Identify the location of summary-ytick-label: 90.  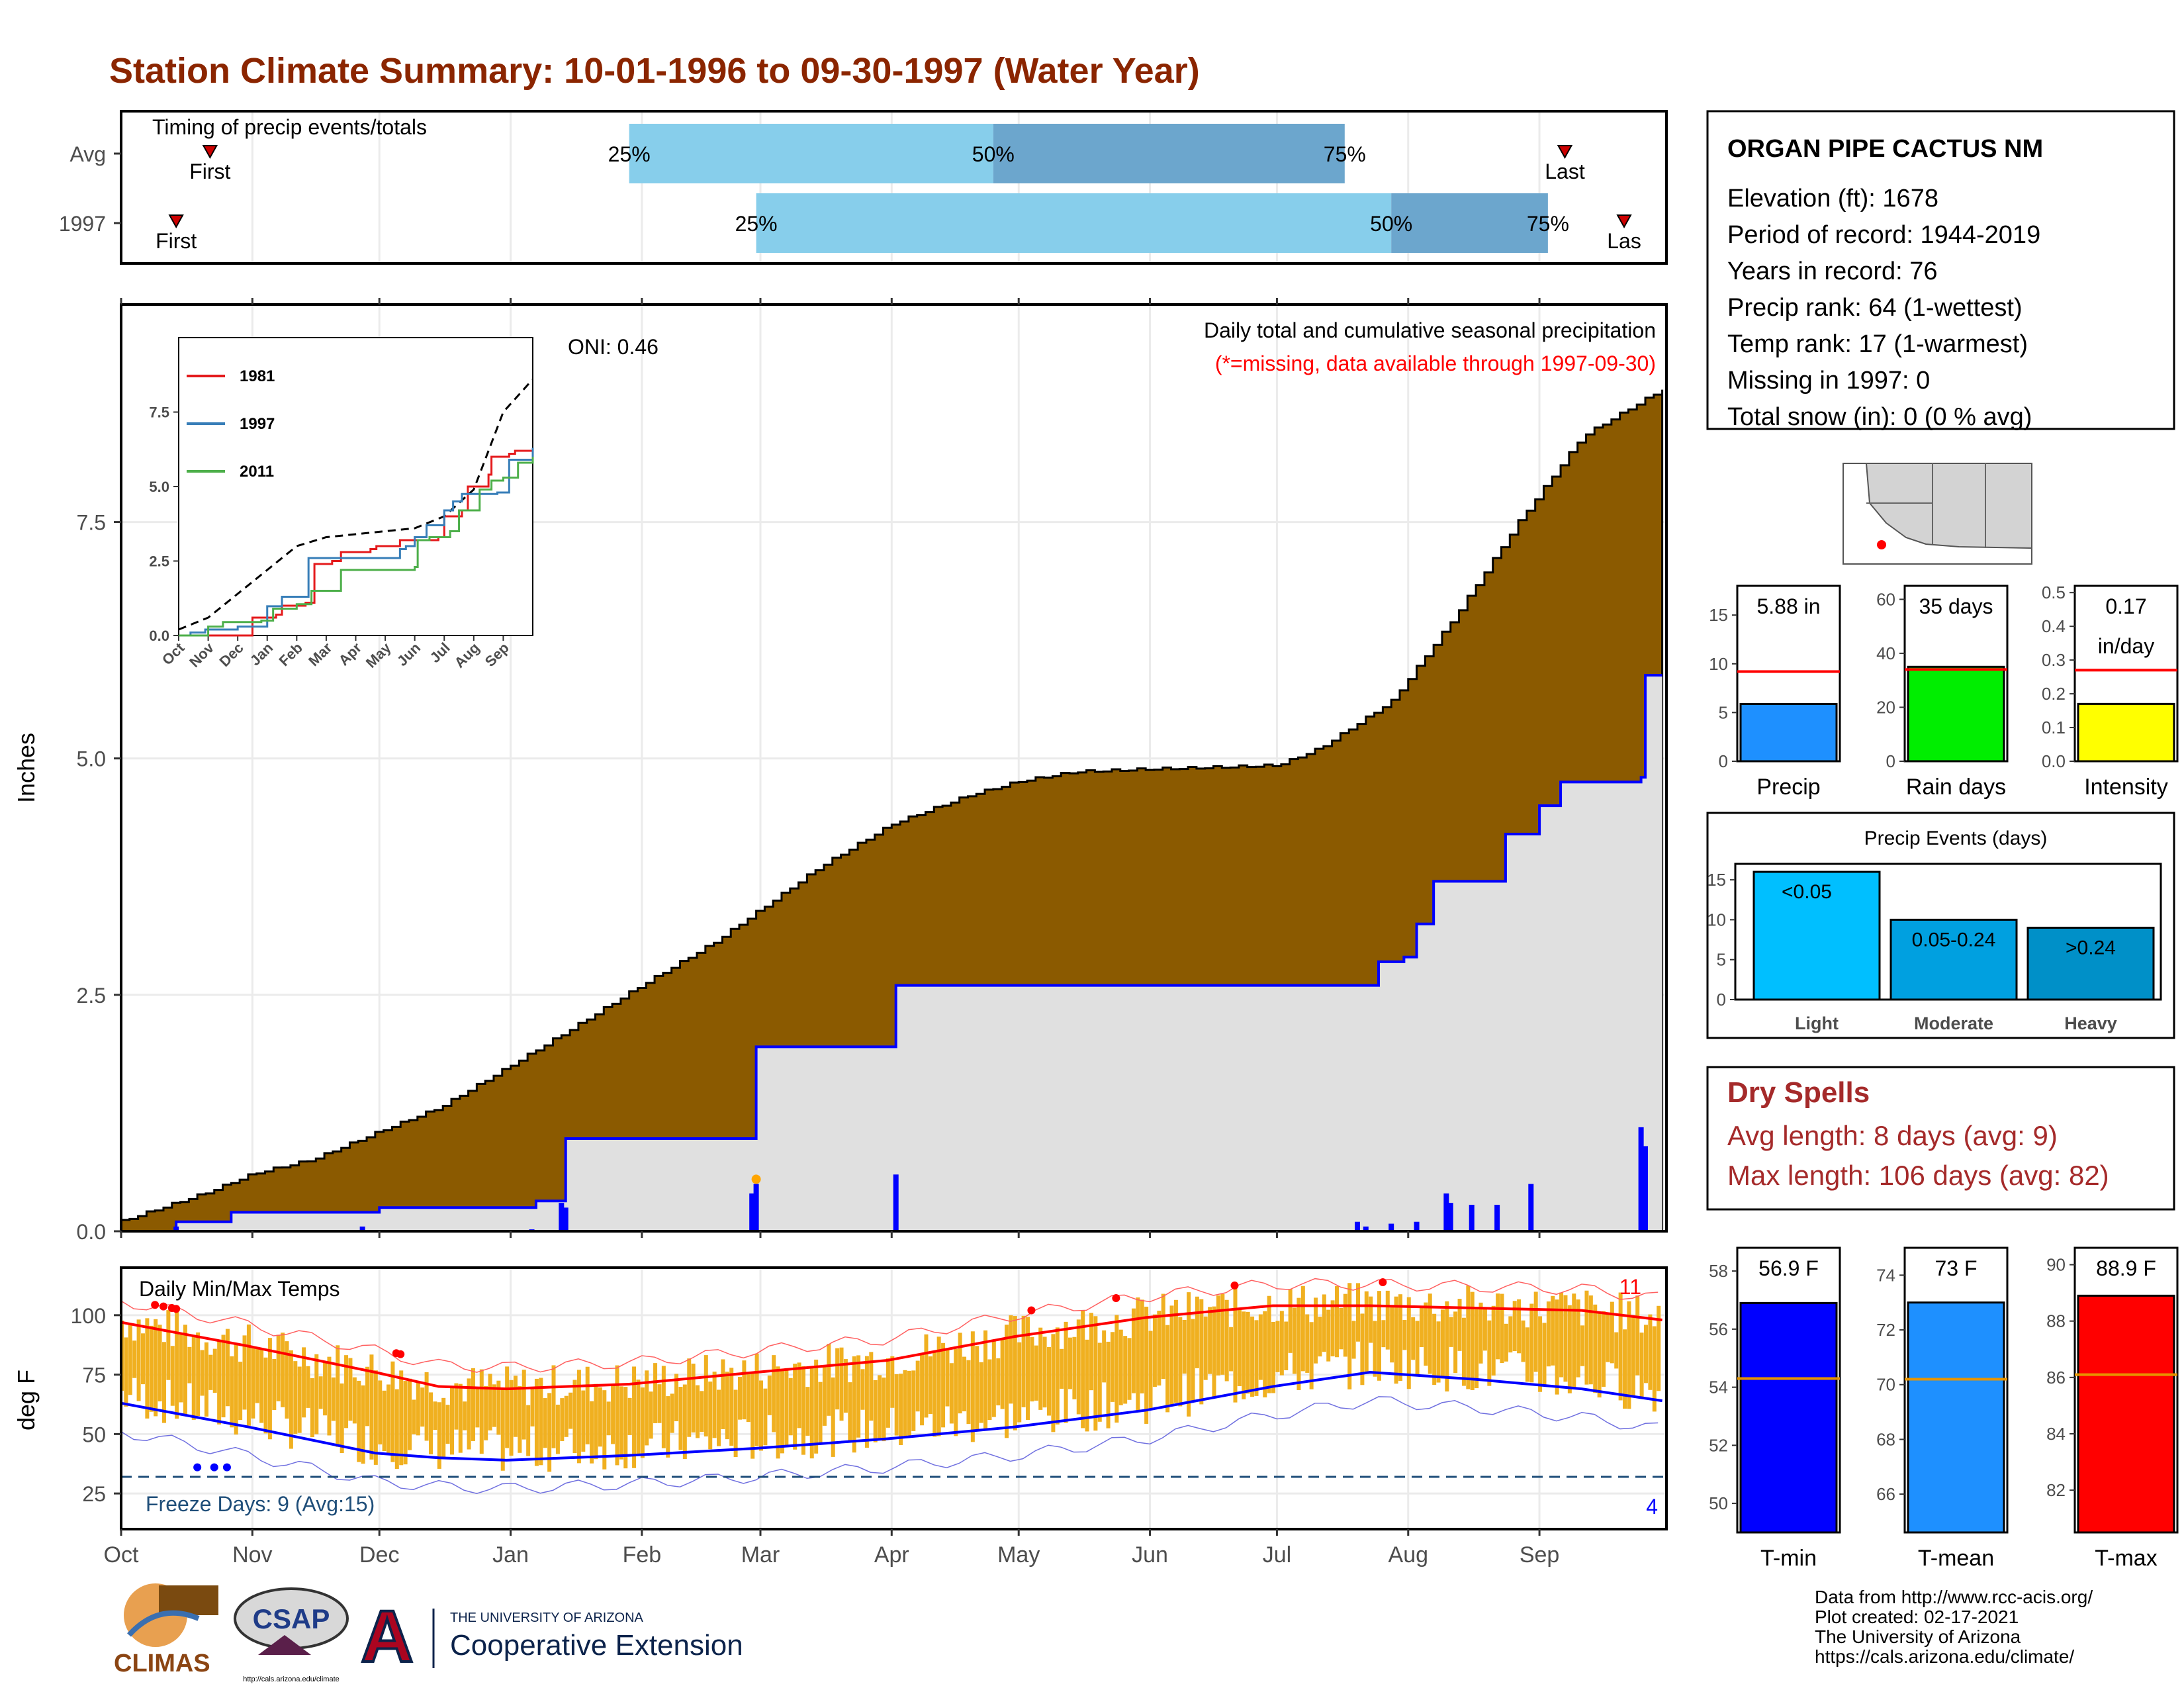
(2056, 1265).